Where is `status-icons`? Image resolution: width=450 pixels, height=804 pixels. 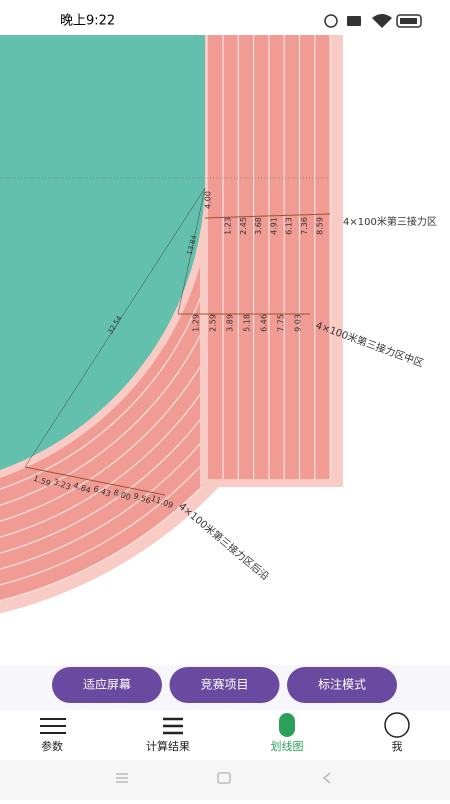 status-icons is located at coordinates (373, 21).